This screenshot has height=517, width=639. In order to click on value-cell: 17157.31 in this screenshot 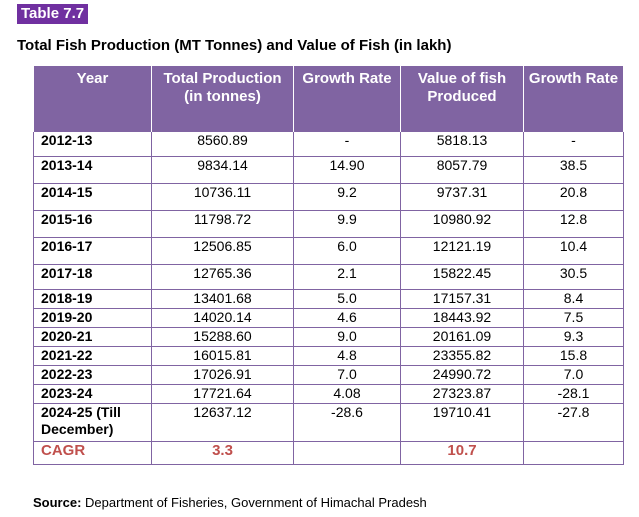, I will do `click(462, 298)`.